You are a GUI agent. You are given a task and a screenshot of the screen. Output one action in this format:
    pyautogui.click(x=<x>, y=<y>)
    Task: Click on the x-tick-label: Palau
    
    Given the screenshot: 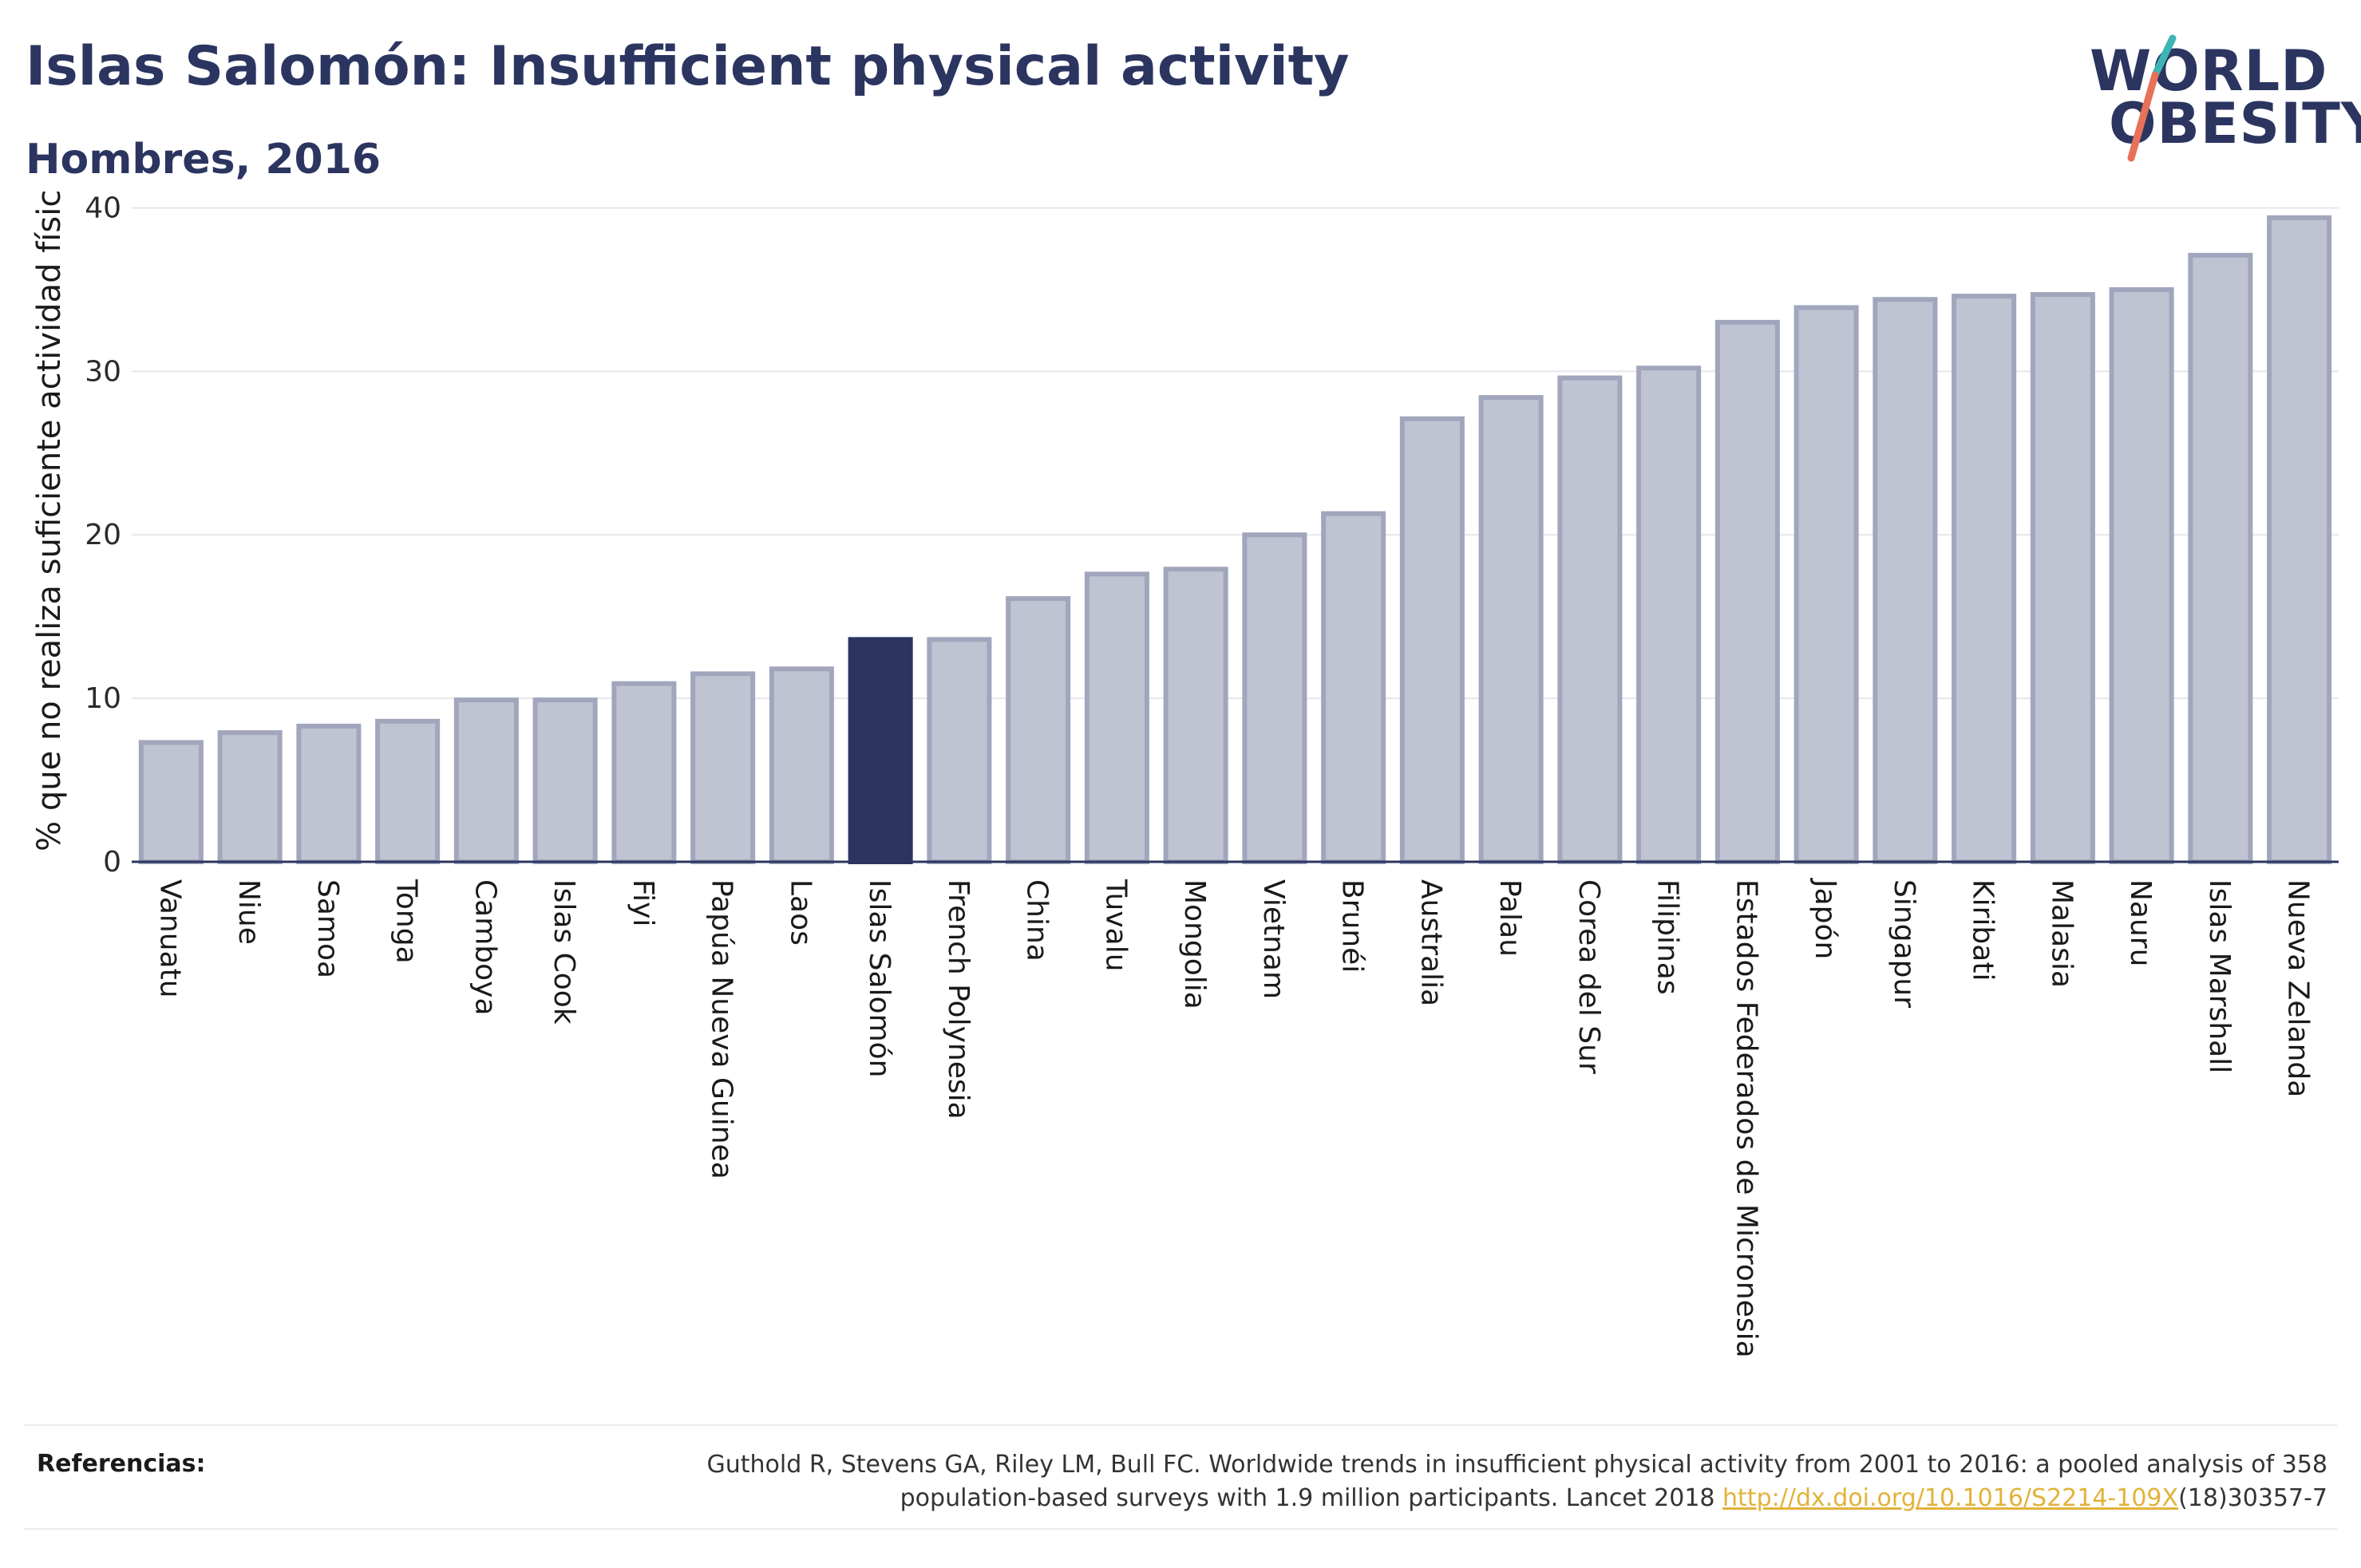 What is the action you would take?
    pyautogui.click(x=1509, y=918)
    